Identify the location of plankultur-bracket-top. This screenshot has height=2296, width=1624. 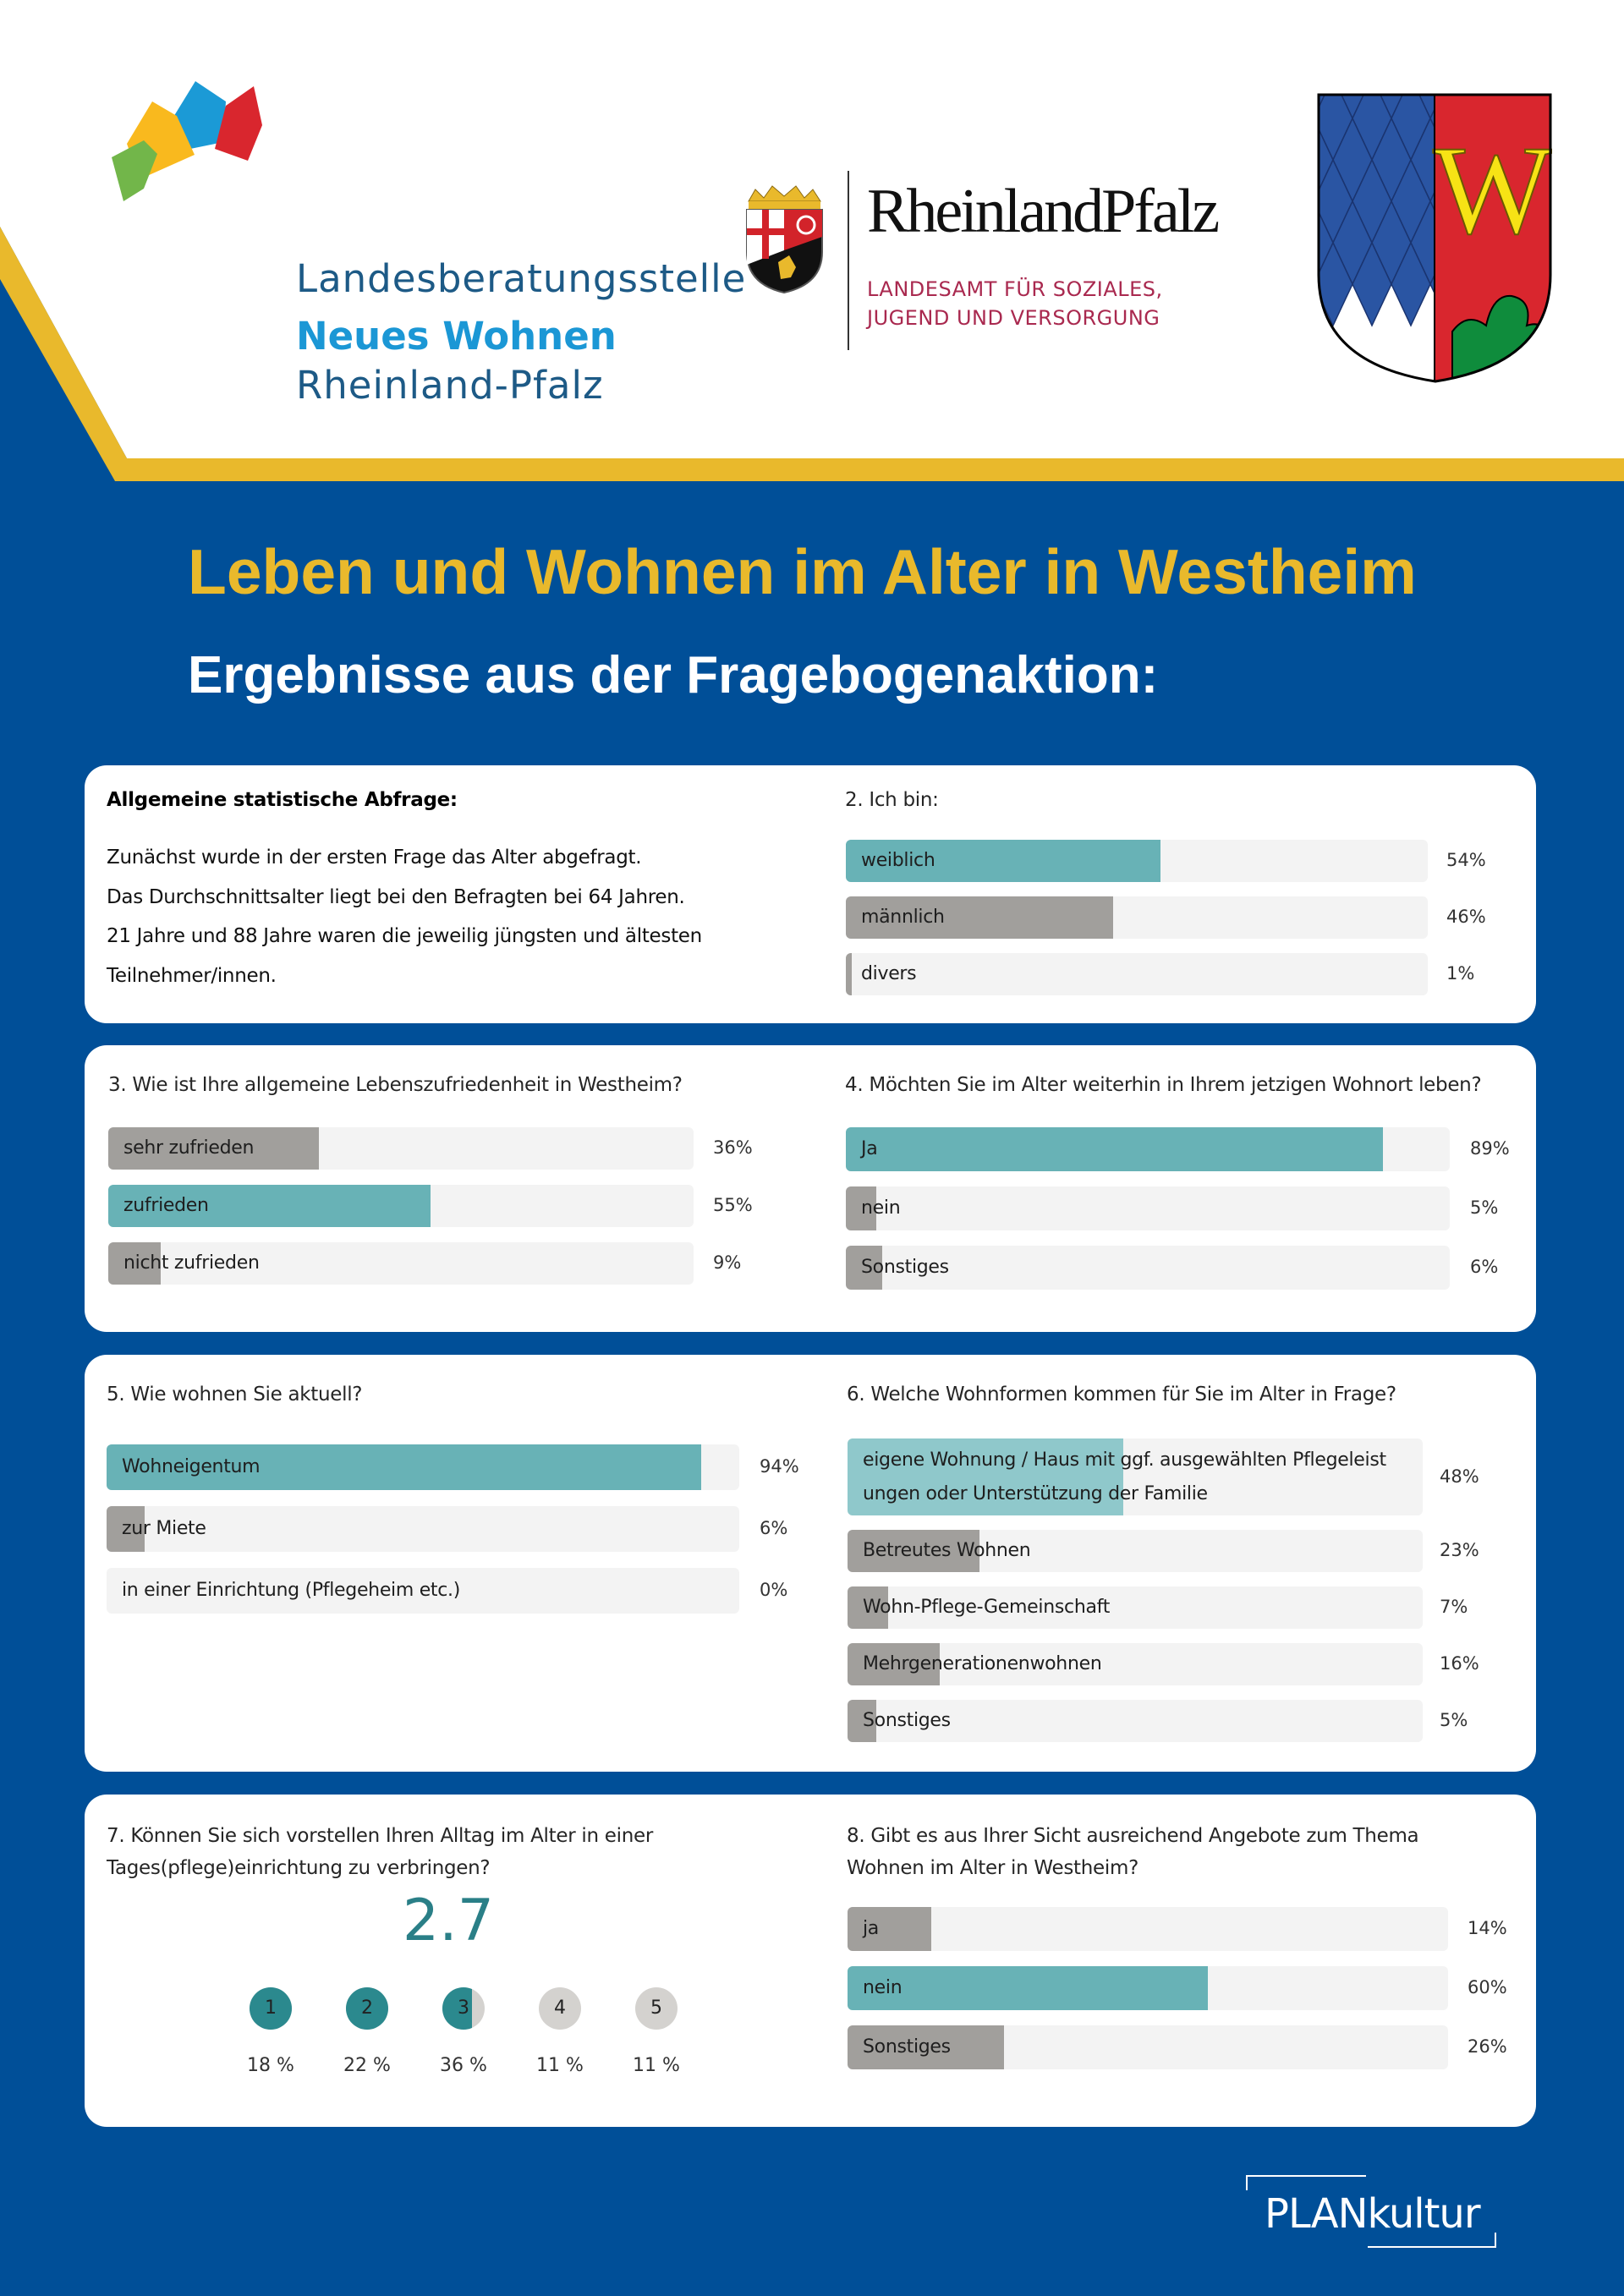
(1306, 2182).